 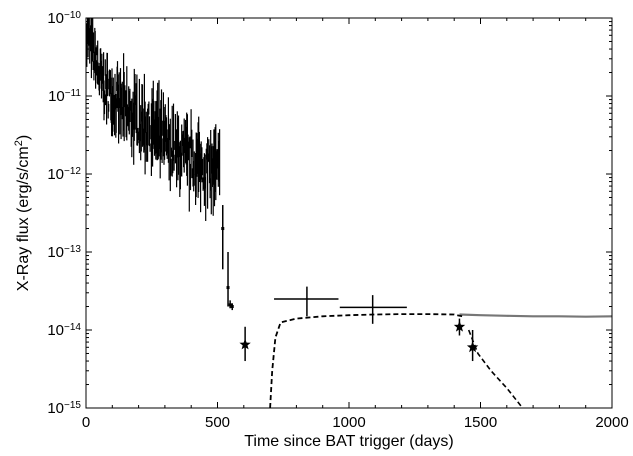 What do you see at coordinates (23, 218) in the screenshot?
I see `y-axis-label-main: X-Ray flux (erg/s/cm` at bounding box center [23, 218].